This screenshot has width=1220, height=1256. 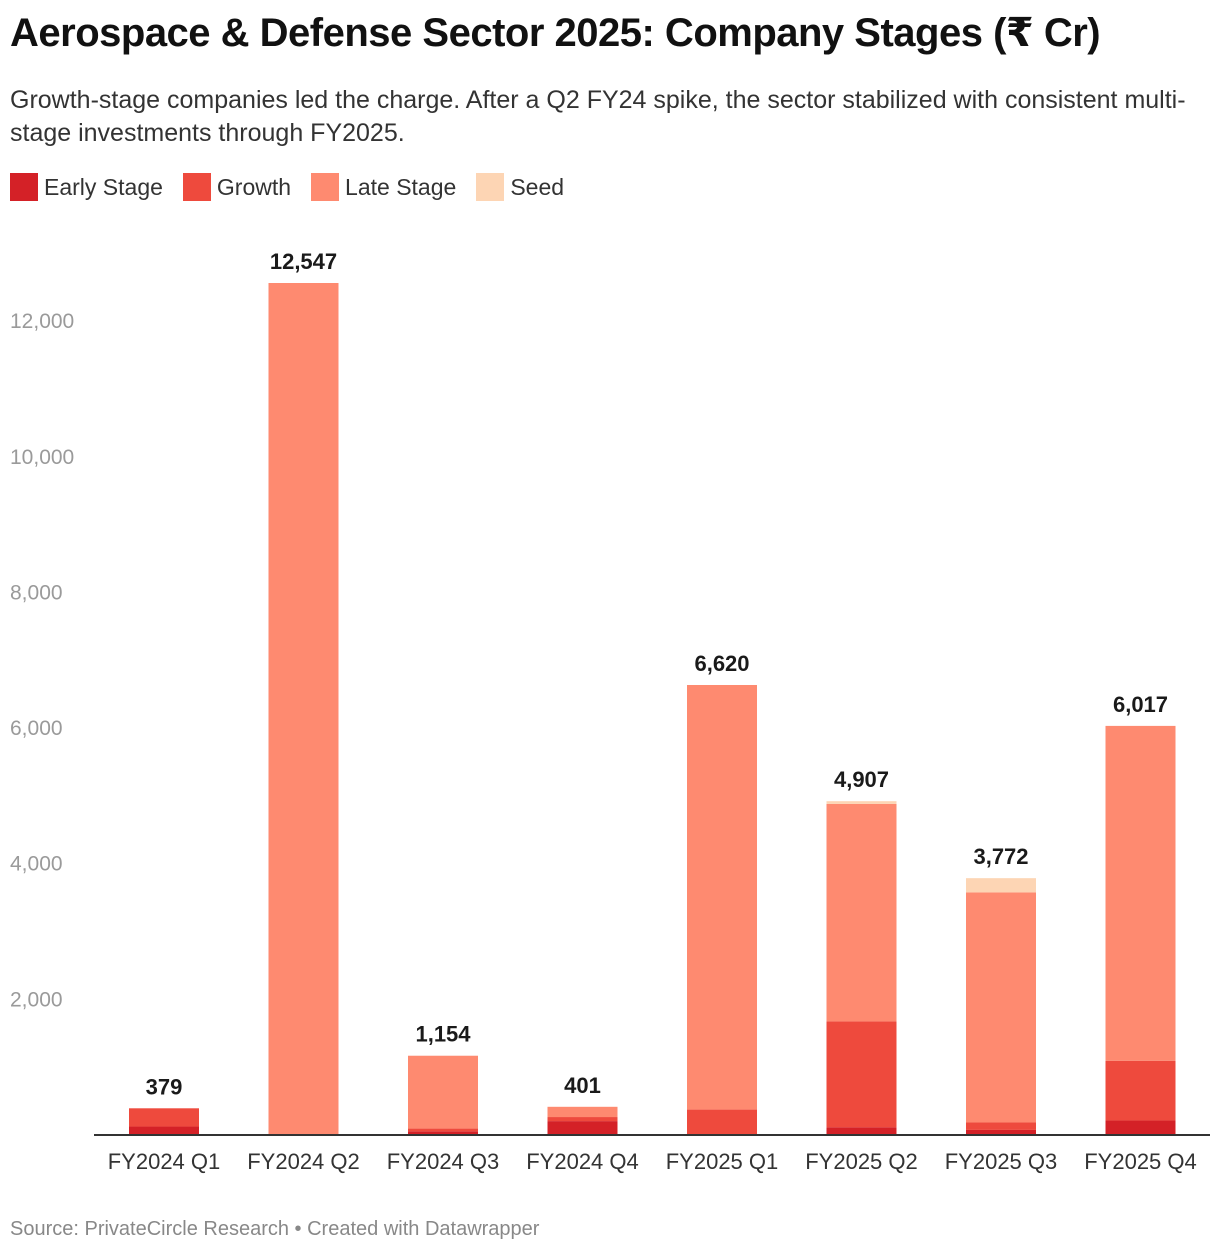 What do you see at coordinates (303, 1161) in the screenshot?
I see `x-tick-label: FY2024 Q2` at bounding box center [303, 1161].